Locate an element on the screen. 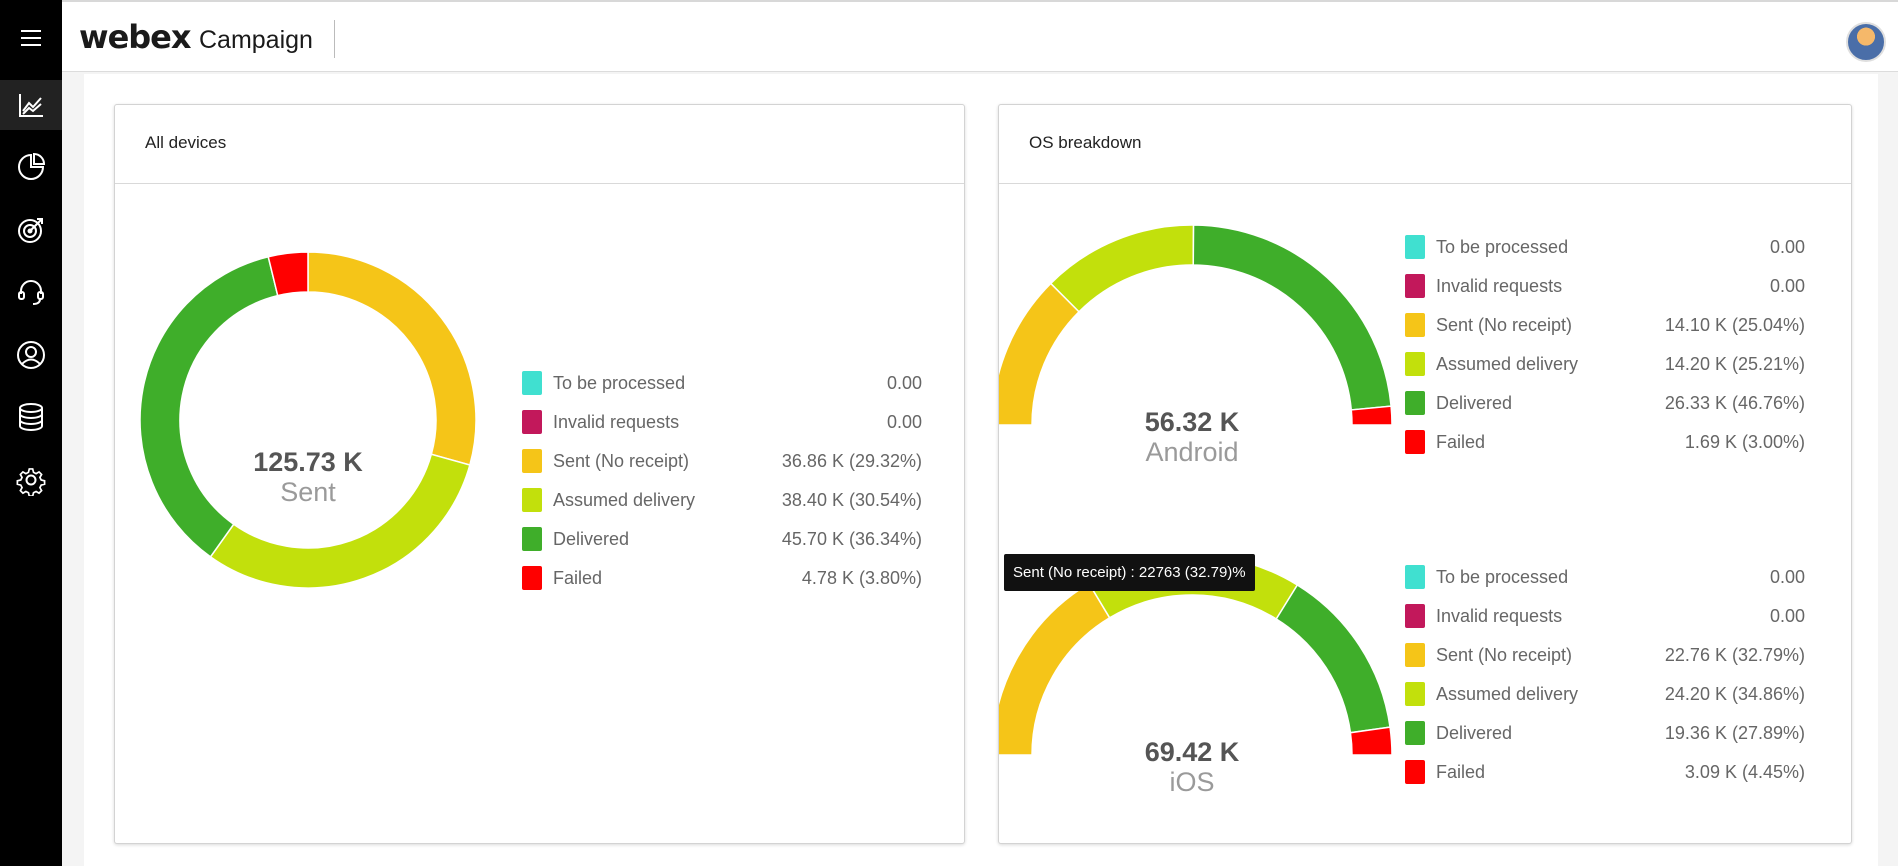 The height and width of the screenshot is (866, 1898). line-chart-icon is located at coordinates (31, 105).